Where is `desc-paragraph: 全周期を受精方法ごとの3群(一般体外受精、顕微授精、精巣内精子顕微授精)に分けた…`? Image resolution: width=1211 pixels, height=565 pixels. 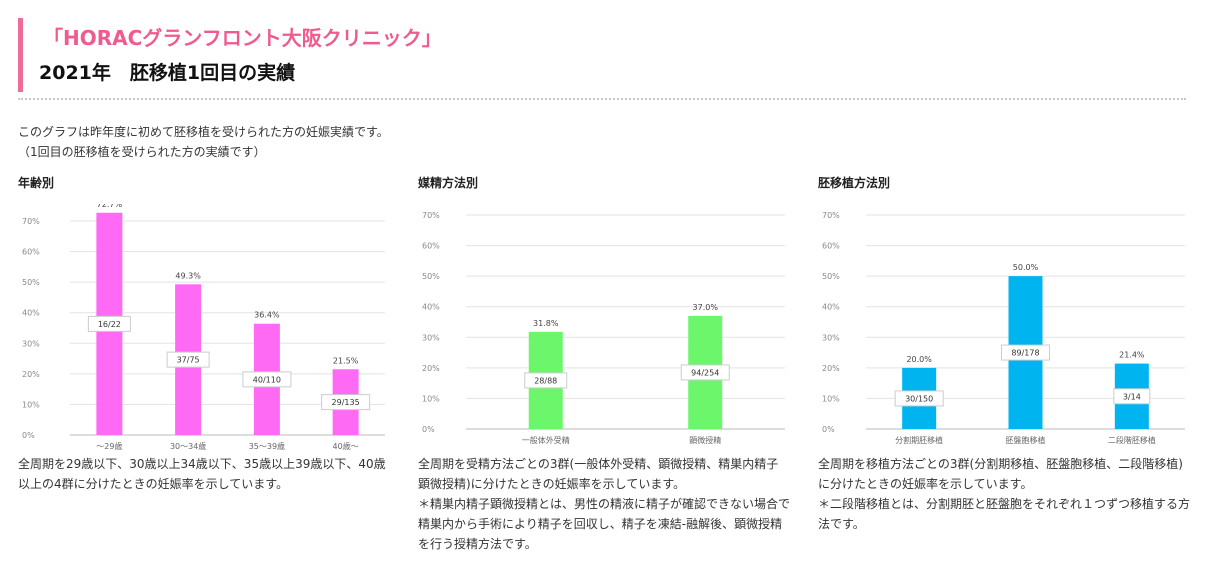
desc-paragraph: 全周期を受精方法ごとの3群(一般体外受精、顕微授精、精巣内精子顕微授精)に分けた… is located at coordinates (598, 474).